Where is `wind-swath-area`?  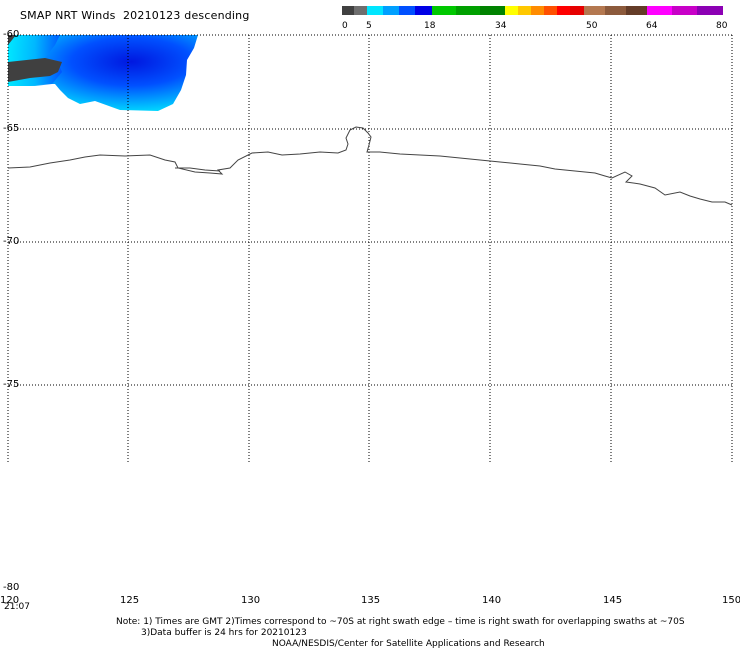
wind-swath-area is located at coordinates (103, 73).